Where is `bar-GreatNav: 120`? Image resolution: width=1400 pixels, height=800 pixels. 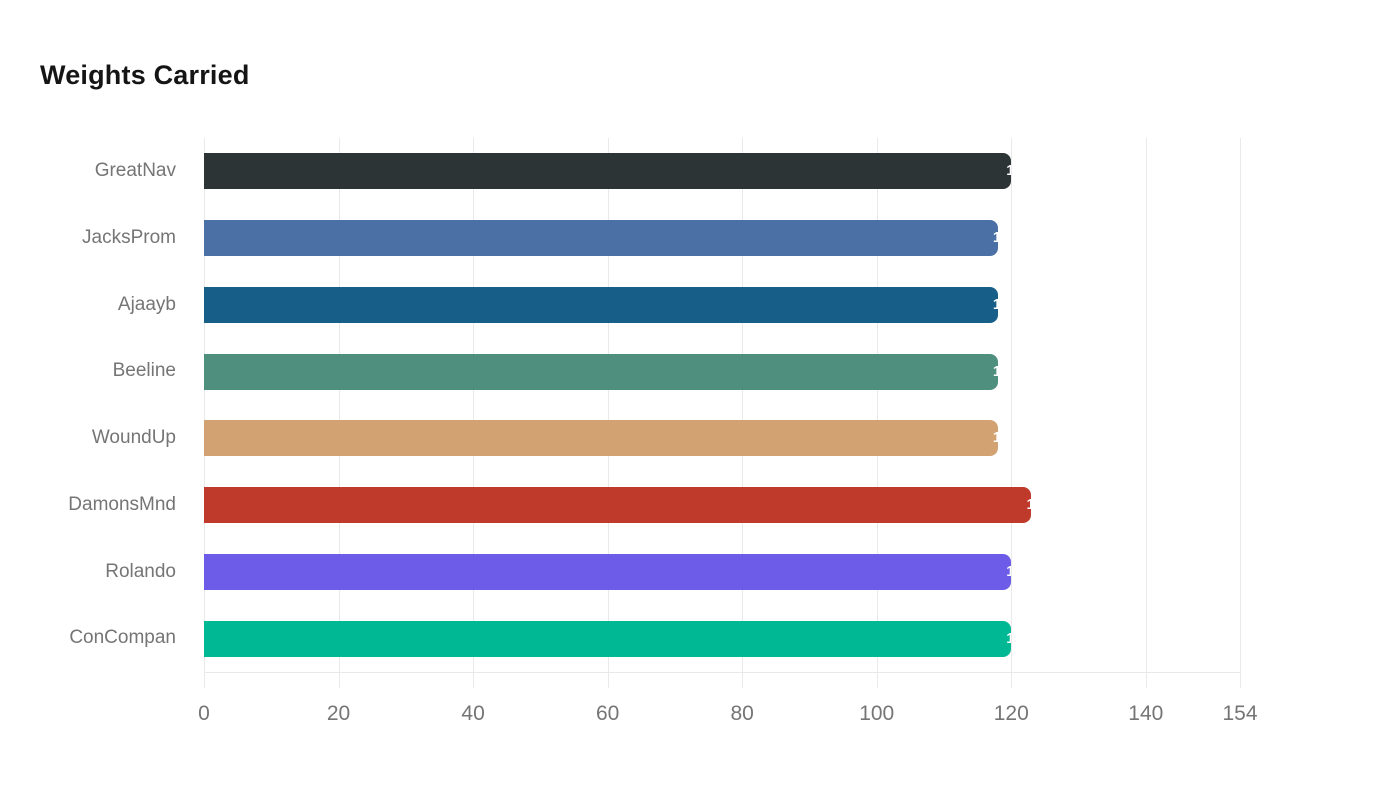 bar-GreatNav: 120 is located at coordinates (608, 171).